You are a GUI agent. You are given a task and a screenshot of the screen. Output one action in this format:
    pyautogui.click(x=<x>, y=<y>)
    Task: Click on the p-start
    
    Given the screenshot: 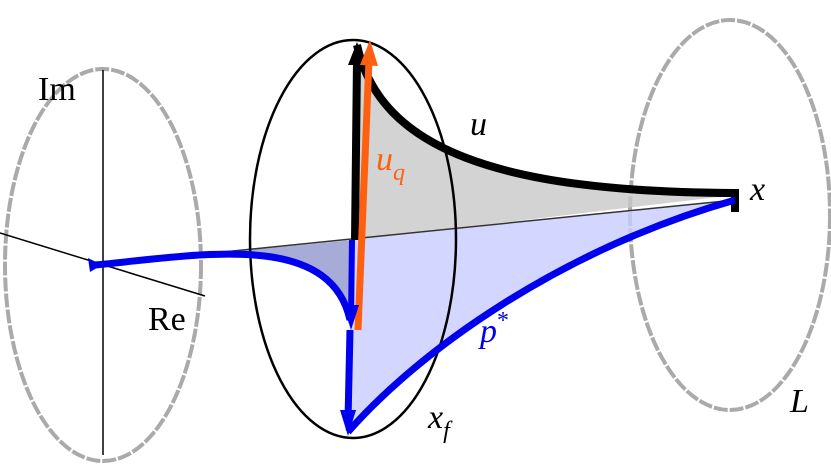 What is the action you would take?
    pyautogui.click(x=95, y=265)
    